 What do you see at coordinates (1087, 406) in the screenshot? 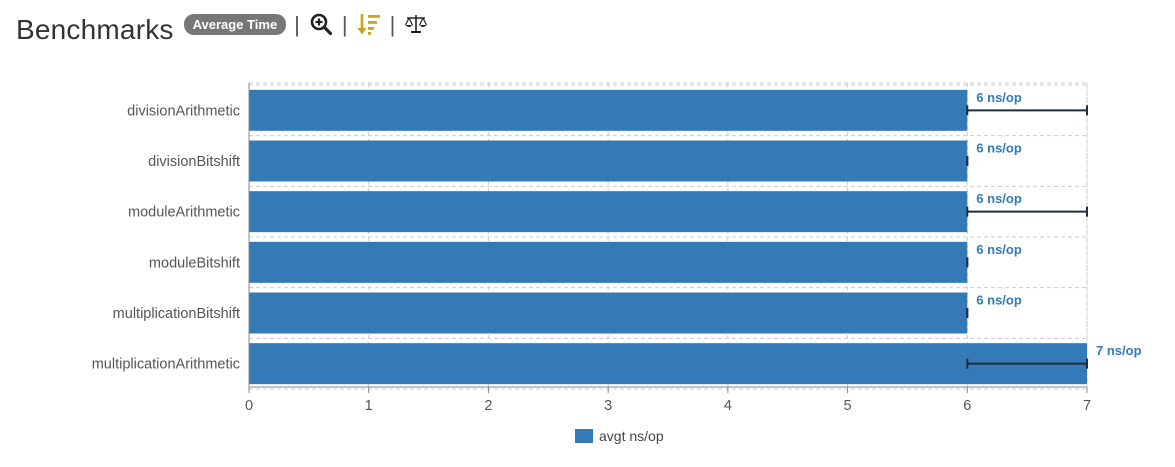
I see `x-tick-label: 7` at bounding box center [1087, 406].